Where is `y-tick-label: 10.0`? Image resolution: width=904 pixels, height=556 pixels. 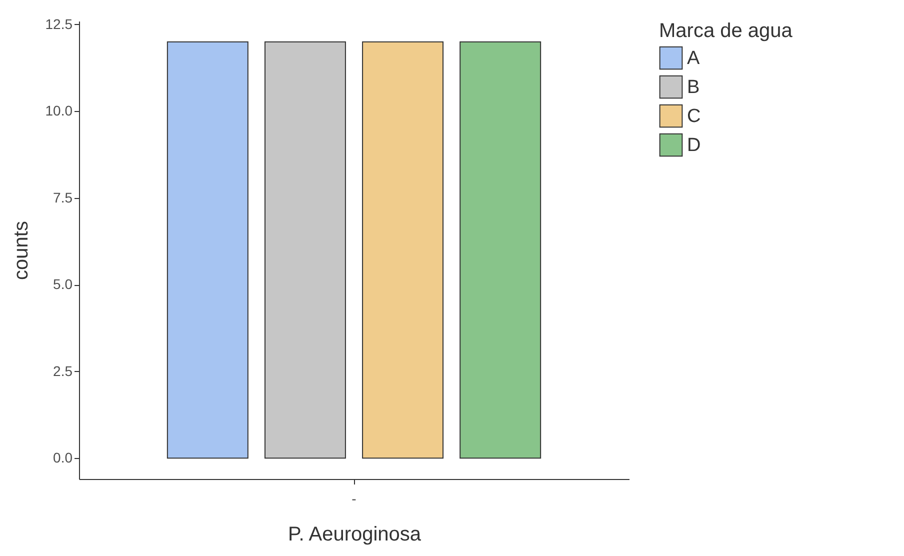 y-tick-label: 10.0 is located at coordinates (59, 110).